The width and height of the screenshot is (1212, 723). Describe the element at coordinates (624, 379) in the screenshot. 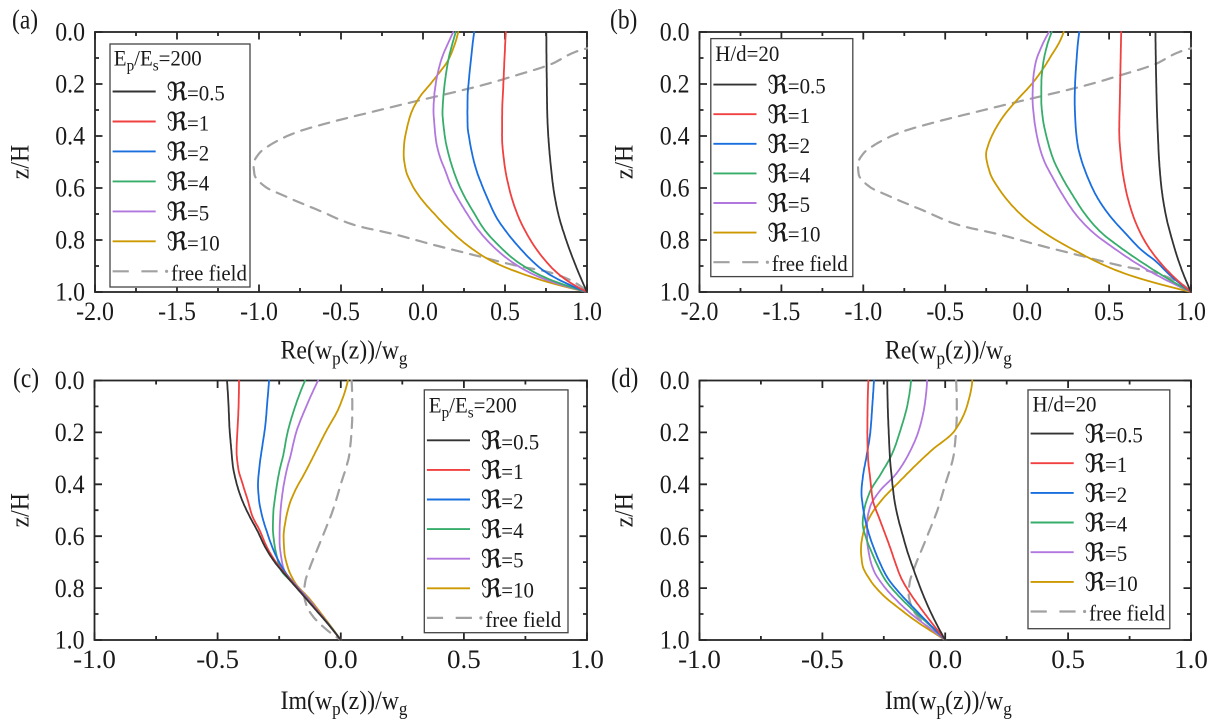

I see `svg-text: (d)` at that location.